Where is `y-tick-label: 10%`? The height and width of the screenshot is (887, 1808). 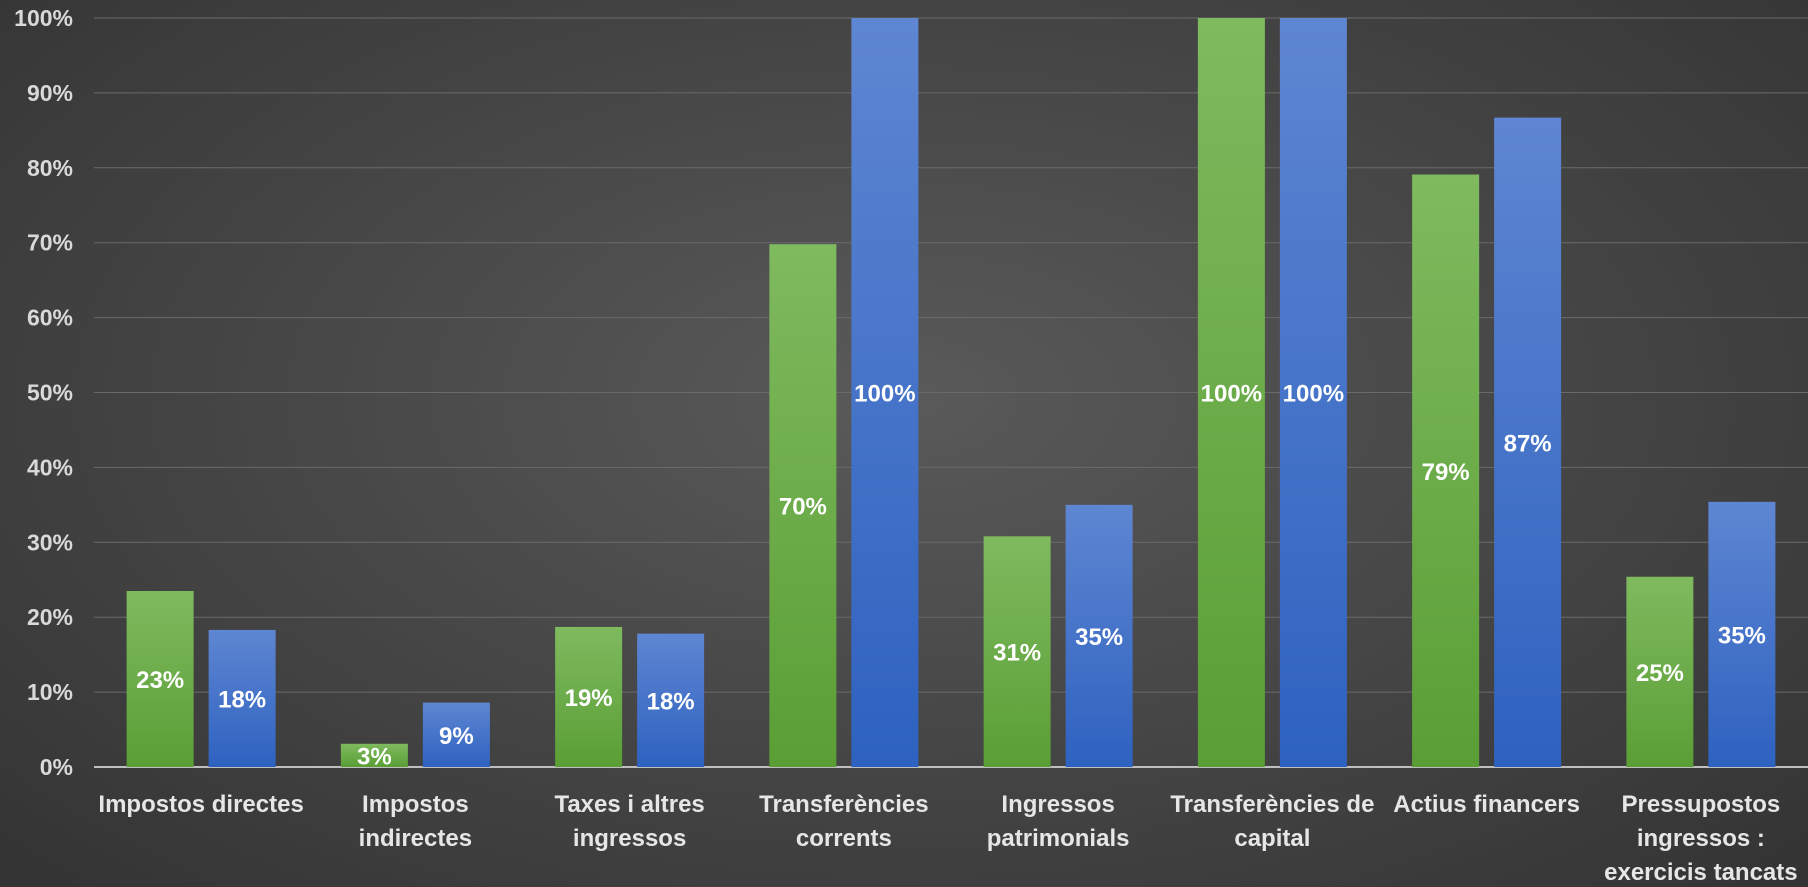
y-tick-label: 10% is located at coordinates (50, 692).